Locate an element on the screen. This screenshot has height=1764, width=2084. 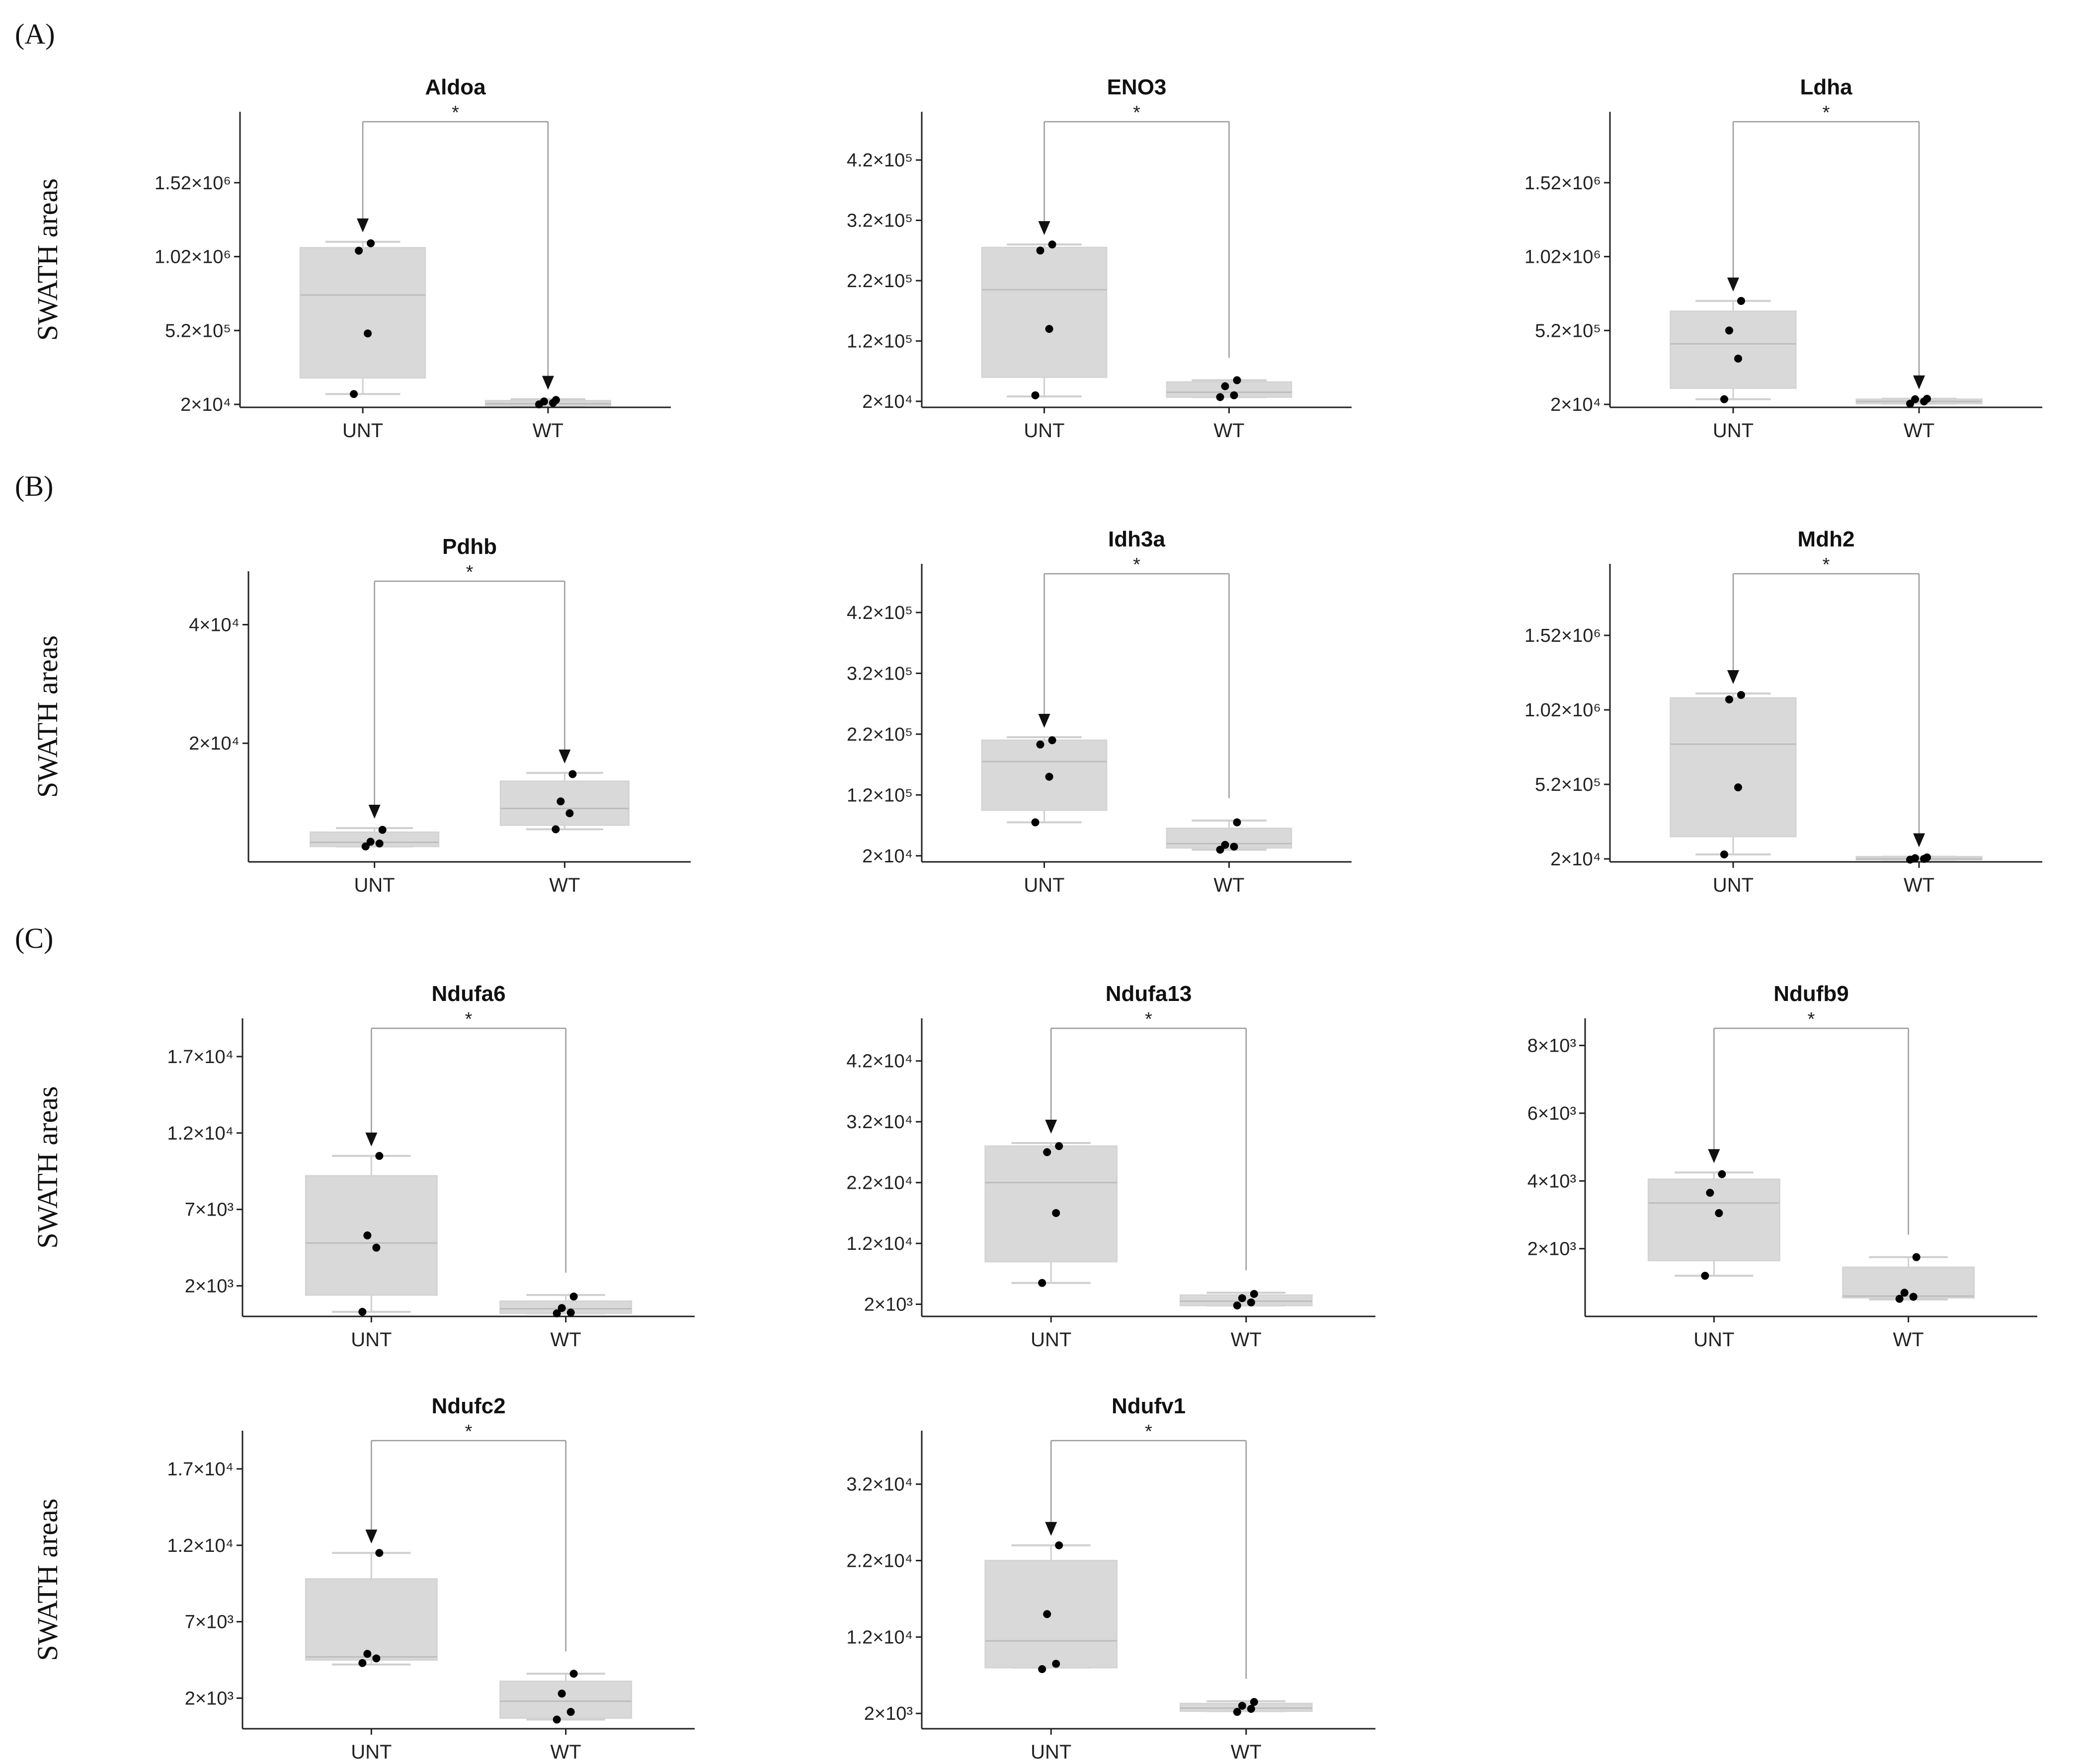
arrow-head-wt is located at coordinates (565, 756).